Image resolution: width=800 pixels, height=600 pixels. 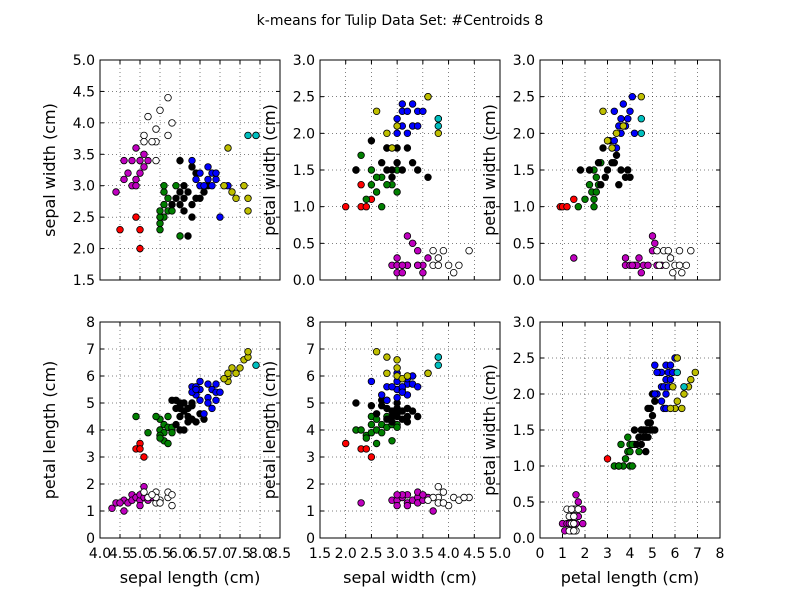 I want to click on x-tick-label: 2.0, so click(x=346, y=554).